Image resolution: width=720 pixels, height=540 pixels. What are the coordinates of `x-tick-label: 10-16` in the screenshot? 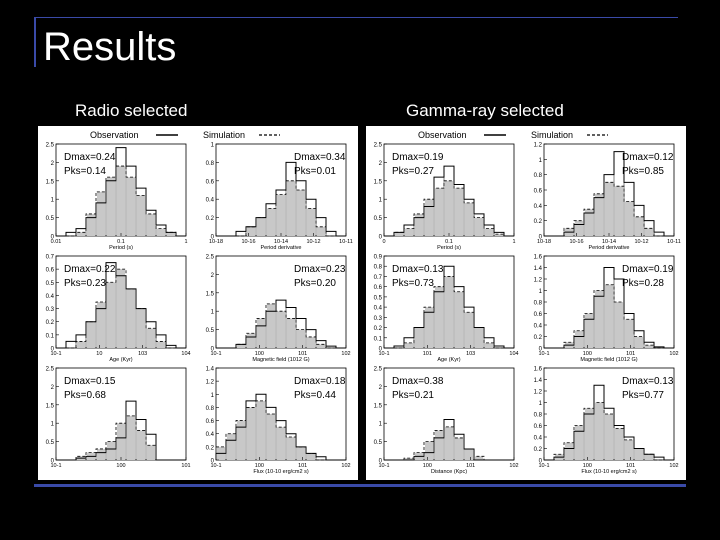 It's located at (248, 242).